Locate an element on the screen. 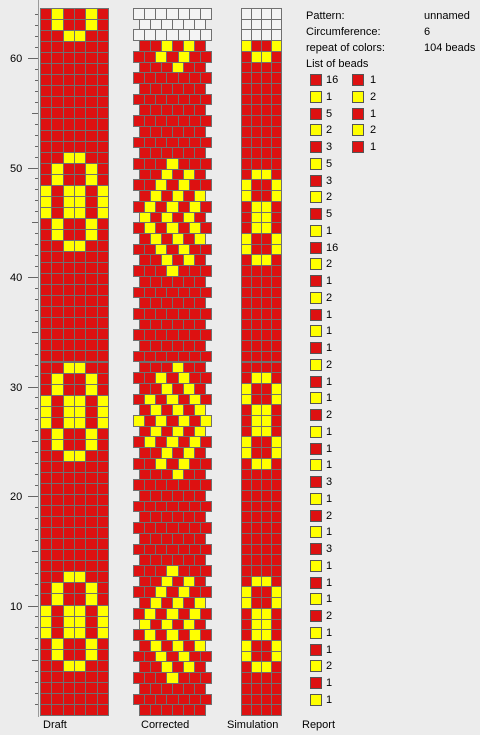  ruler-label: 30 is located at coordinates (16, 388).